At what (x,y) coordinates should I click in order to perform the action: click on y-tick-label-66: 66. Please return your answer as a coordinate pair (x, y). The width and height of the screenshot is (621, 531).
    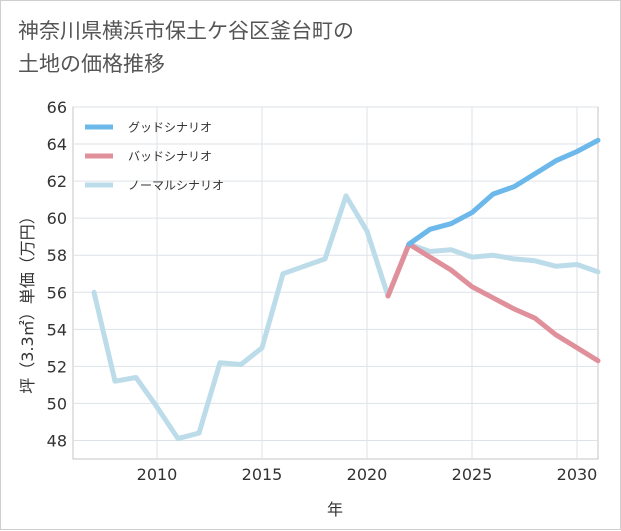
    Looking at the image, I should click on (57, 107).